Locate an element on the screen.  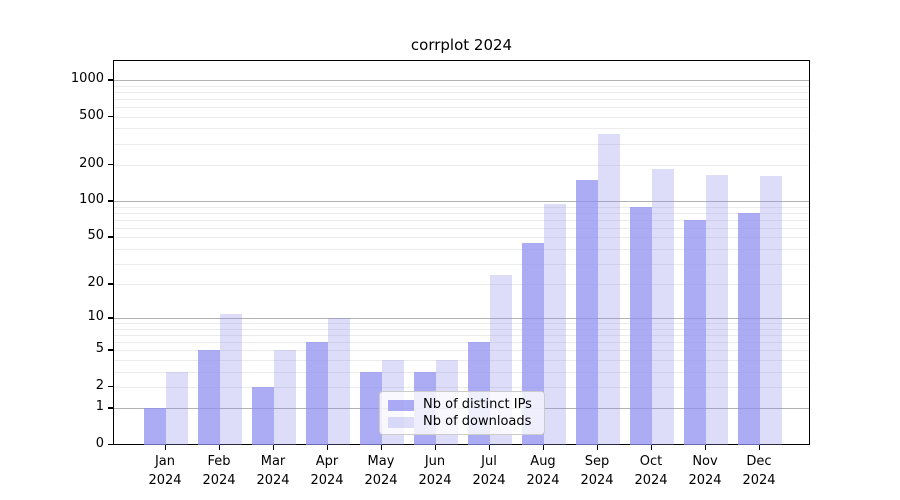
bar-downloads-dec is located at coordinates (771, 310).